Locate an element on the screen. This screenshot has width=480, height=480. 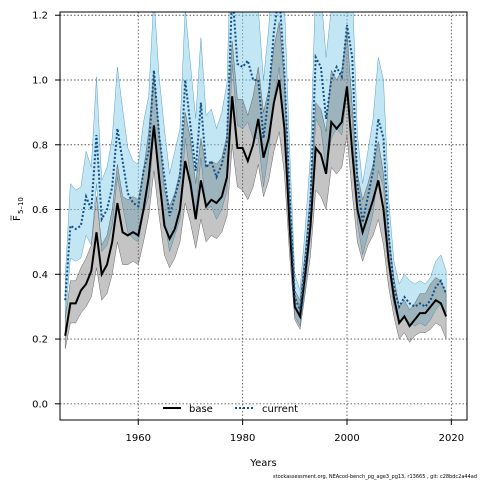
y-tick-label: 1.2 is located at coordinates (40, 16).